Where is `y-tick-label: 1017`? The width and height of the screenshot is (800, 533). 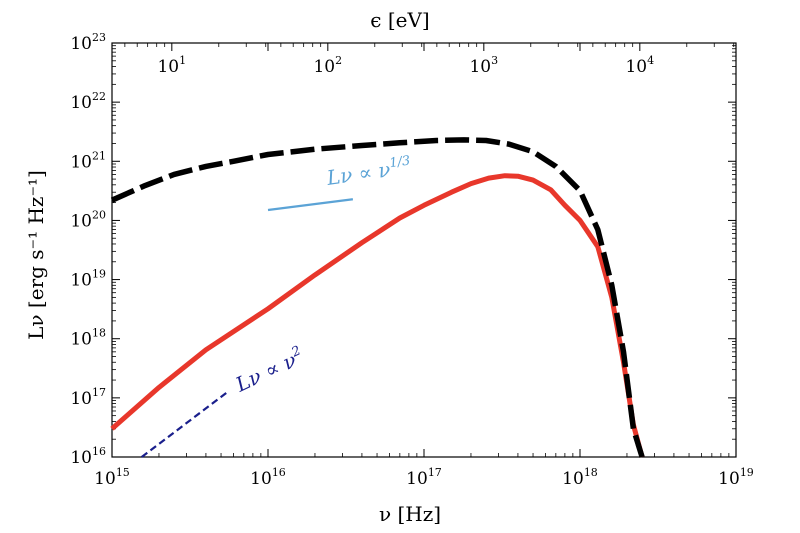
y-tick-label: 1017 is located at coordinates (88, 397).